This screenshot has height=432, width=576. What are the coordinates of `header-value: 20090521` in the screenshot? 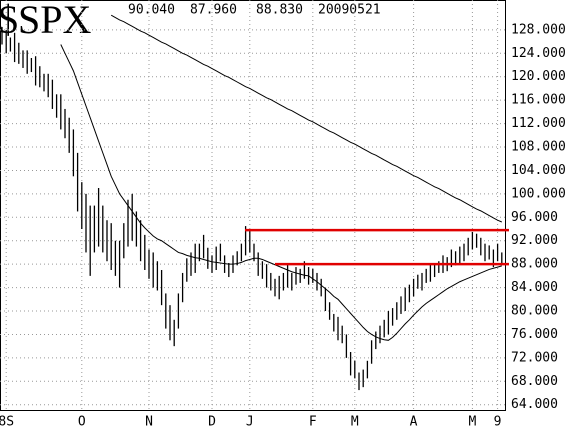 It's located at (349, 10).